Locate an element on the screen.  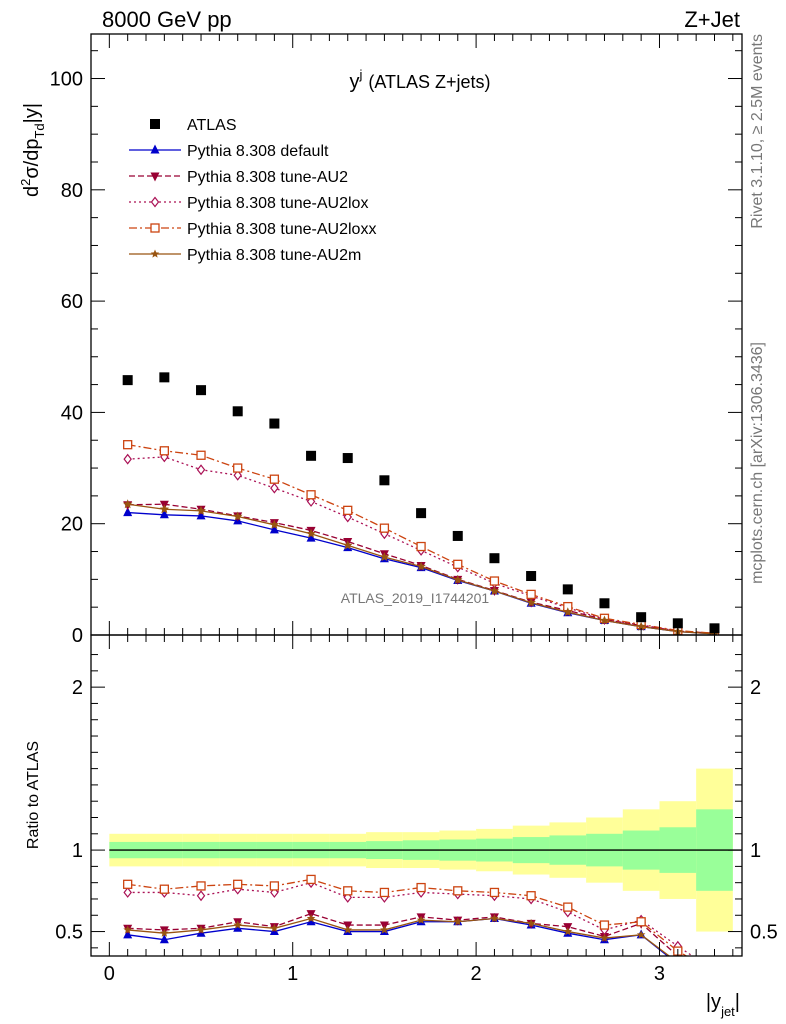
legend-marker-au2lox is located at coordinates (155, 202).